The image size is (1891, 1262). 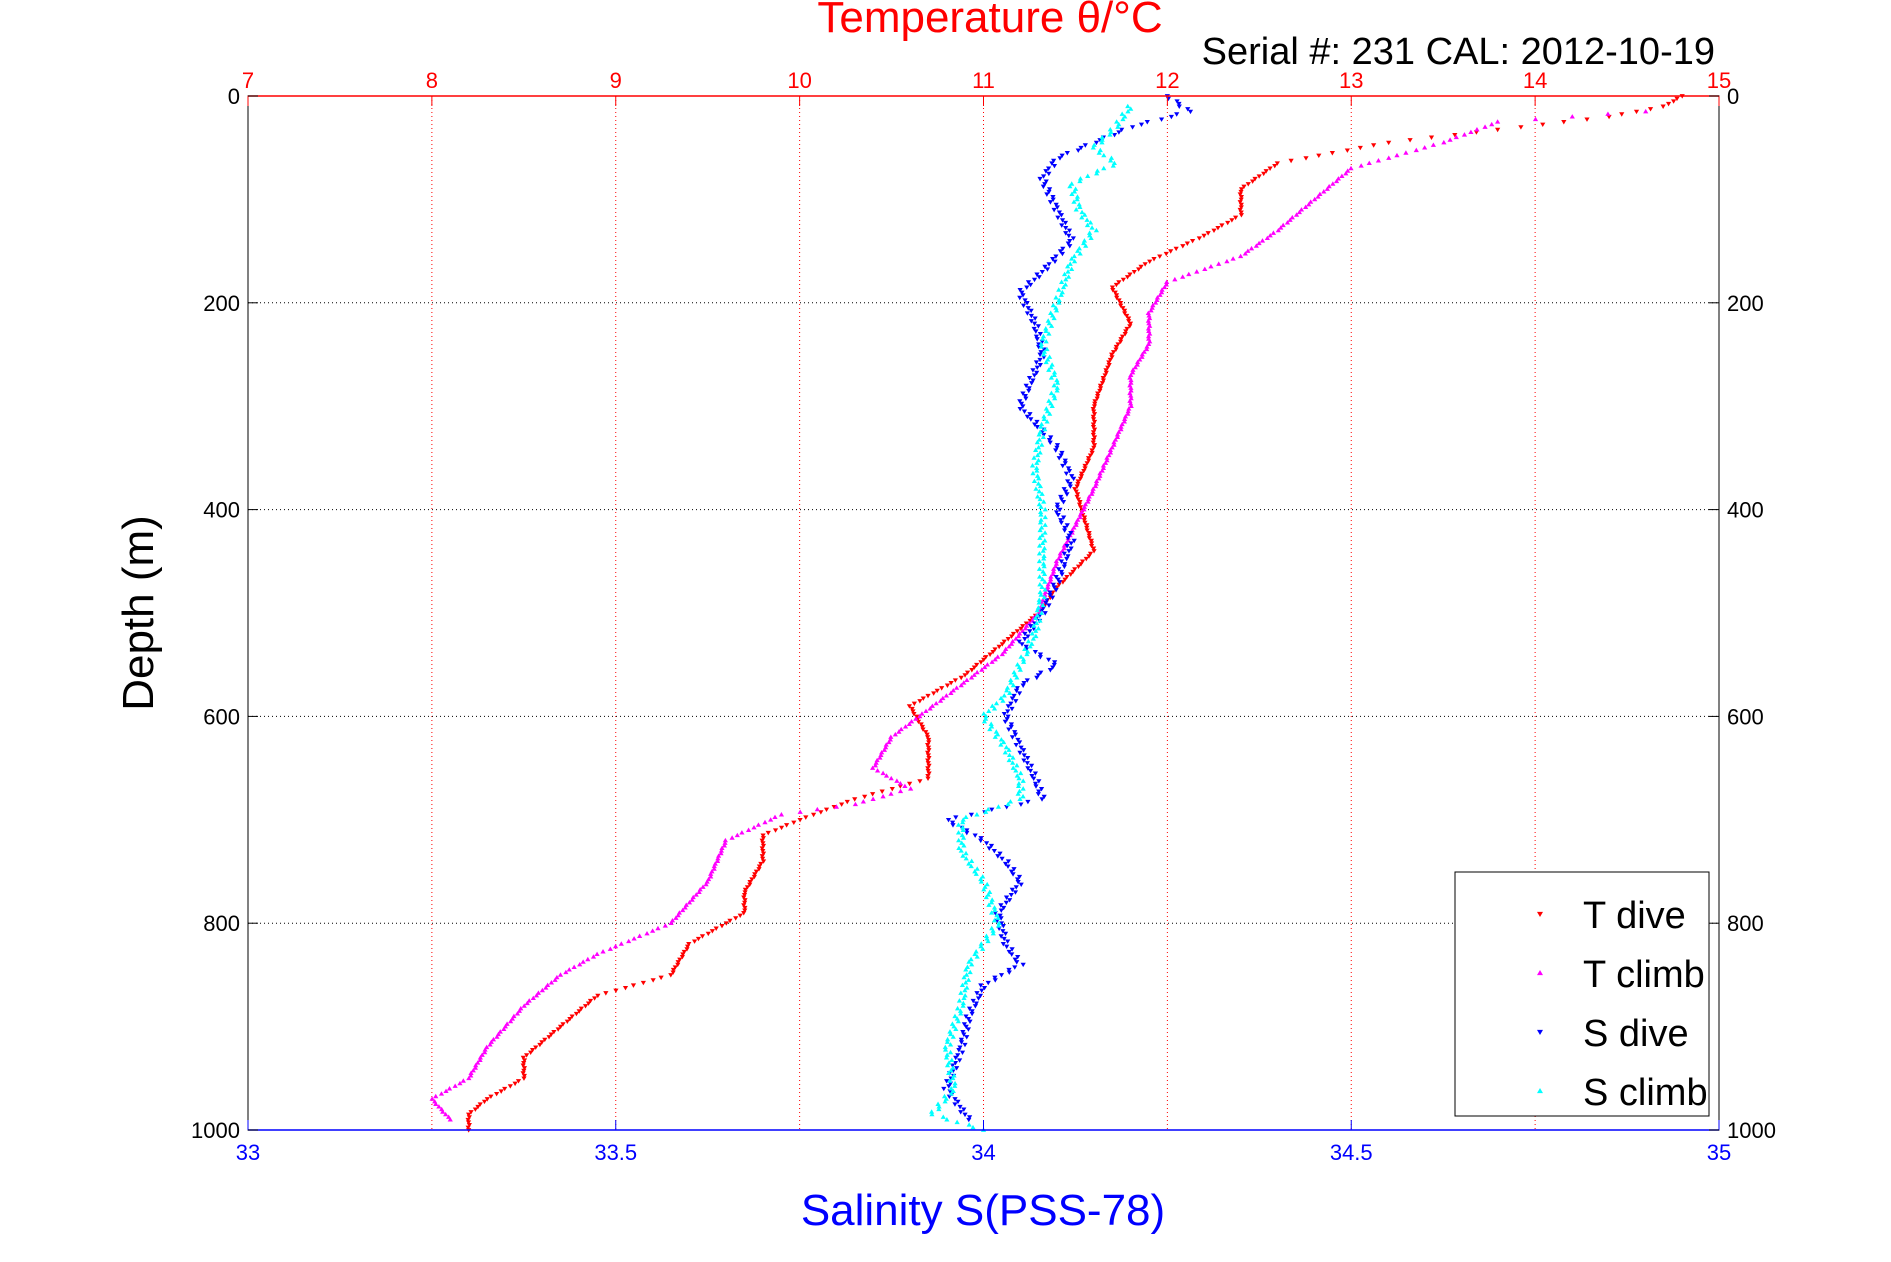 What do you see at coordinates (1067, 608) in the screenshot?
I see `series-s-dive` at bounding box center [1067, 608].